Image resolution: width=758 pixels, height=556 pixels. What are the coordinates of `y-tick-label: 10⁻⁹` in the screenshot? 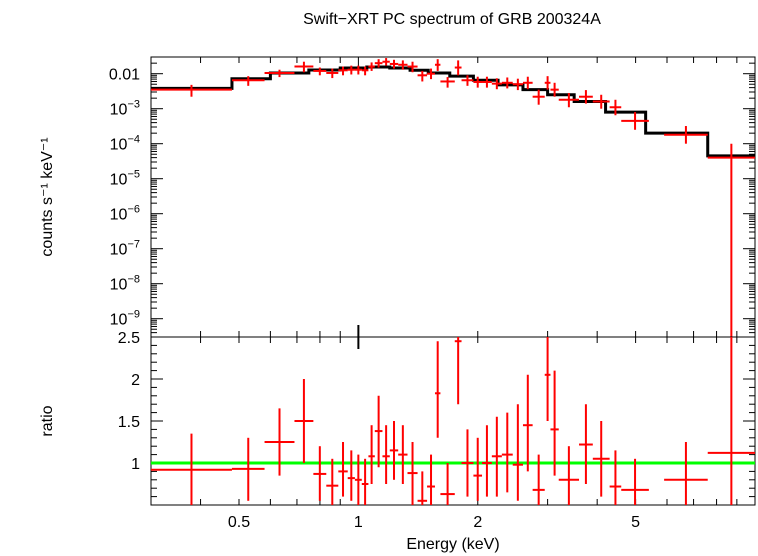 It's located at (125, 319).